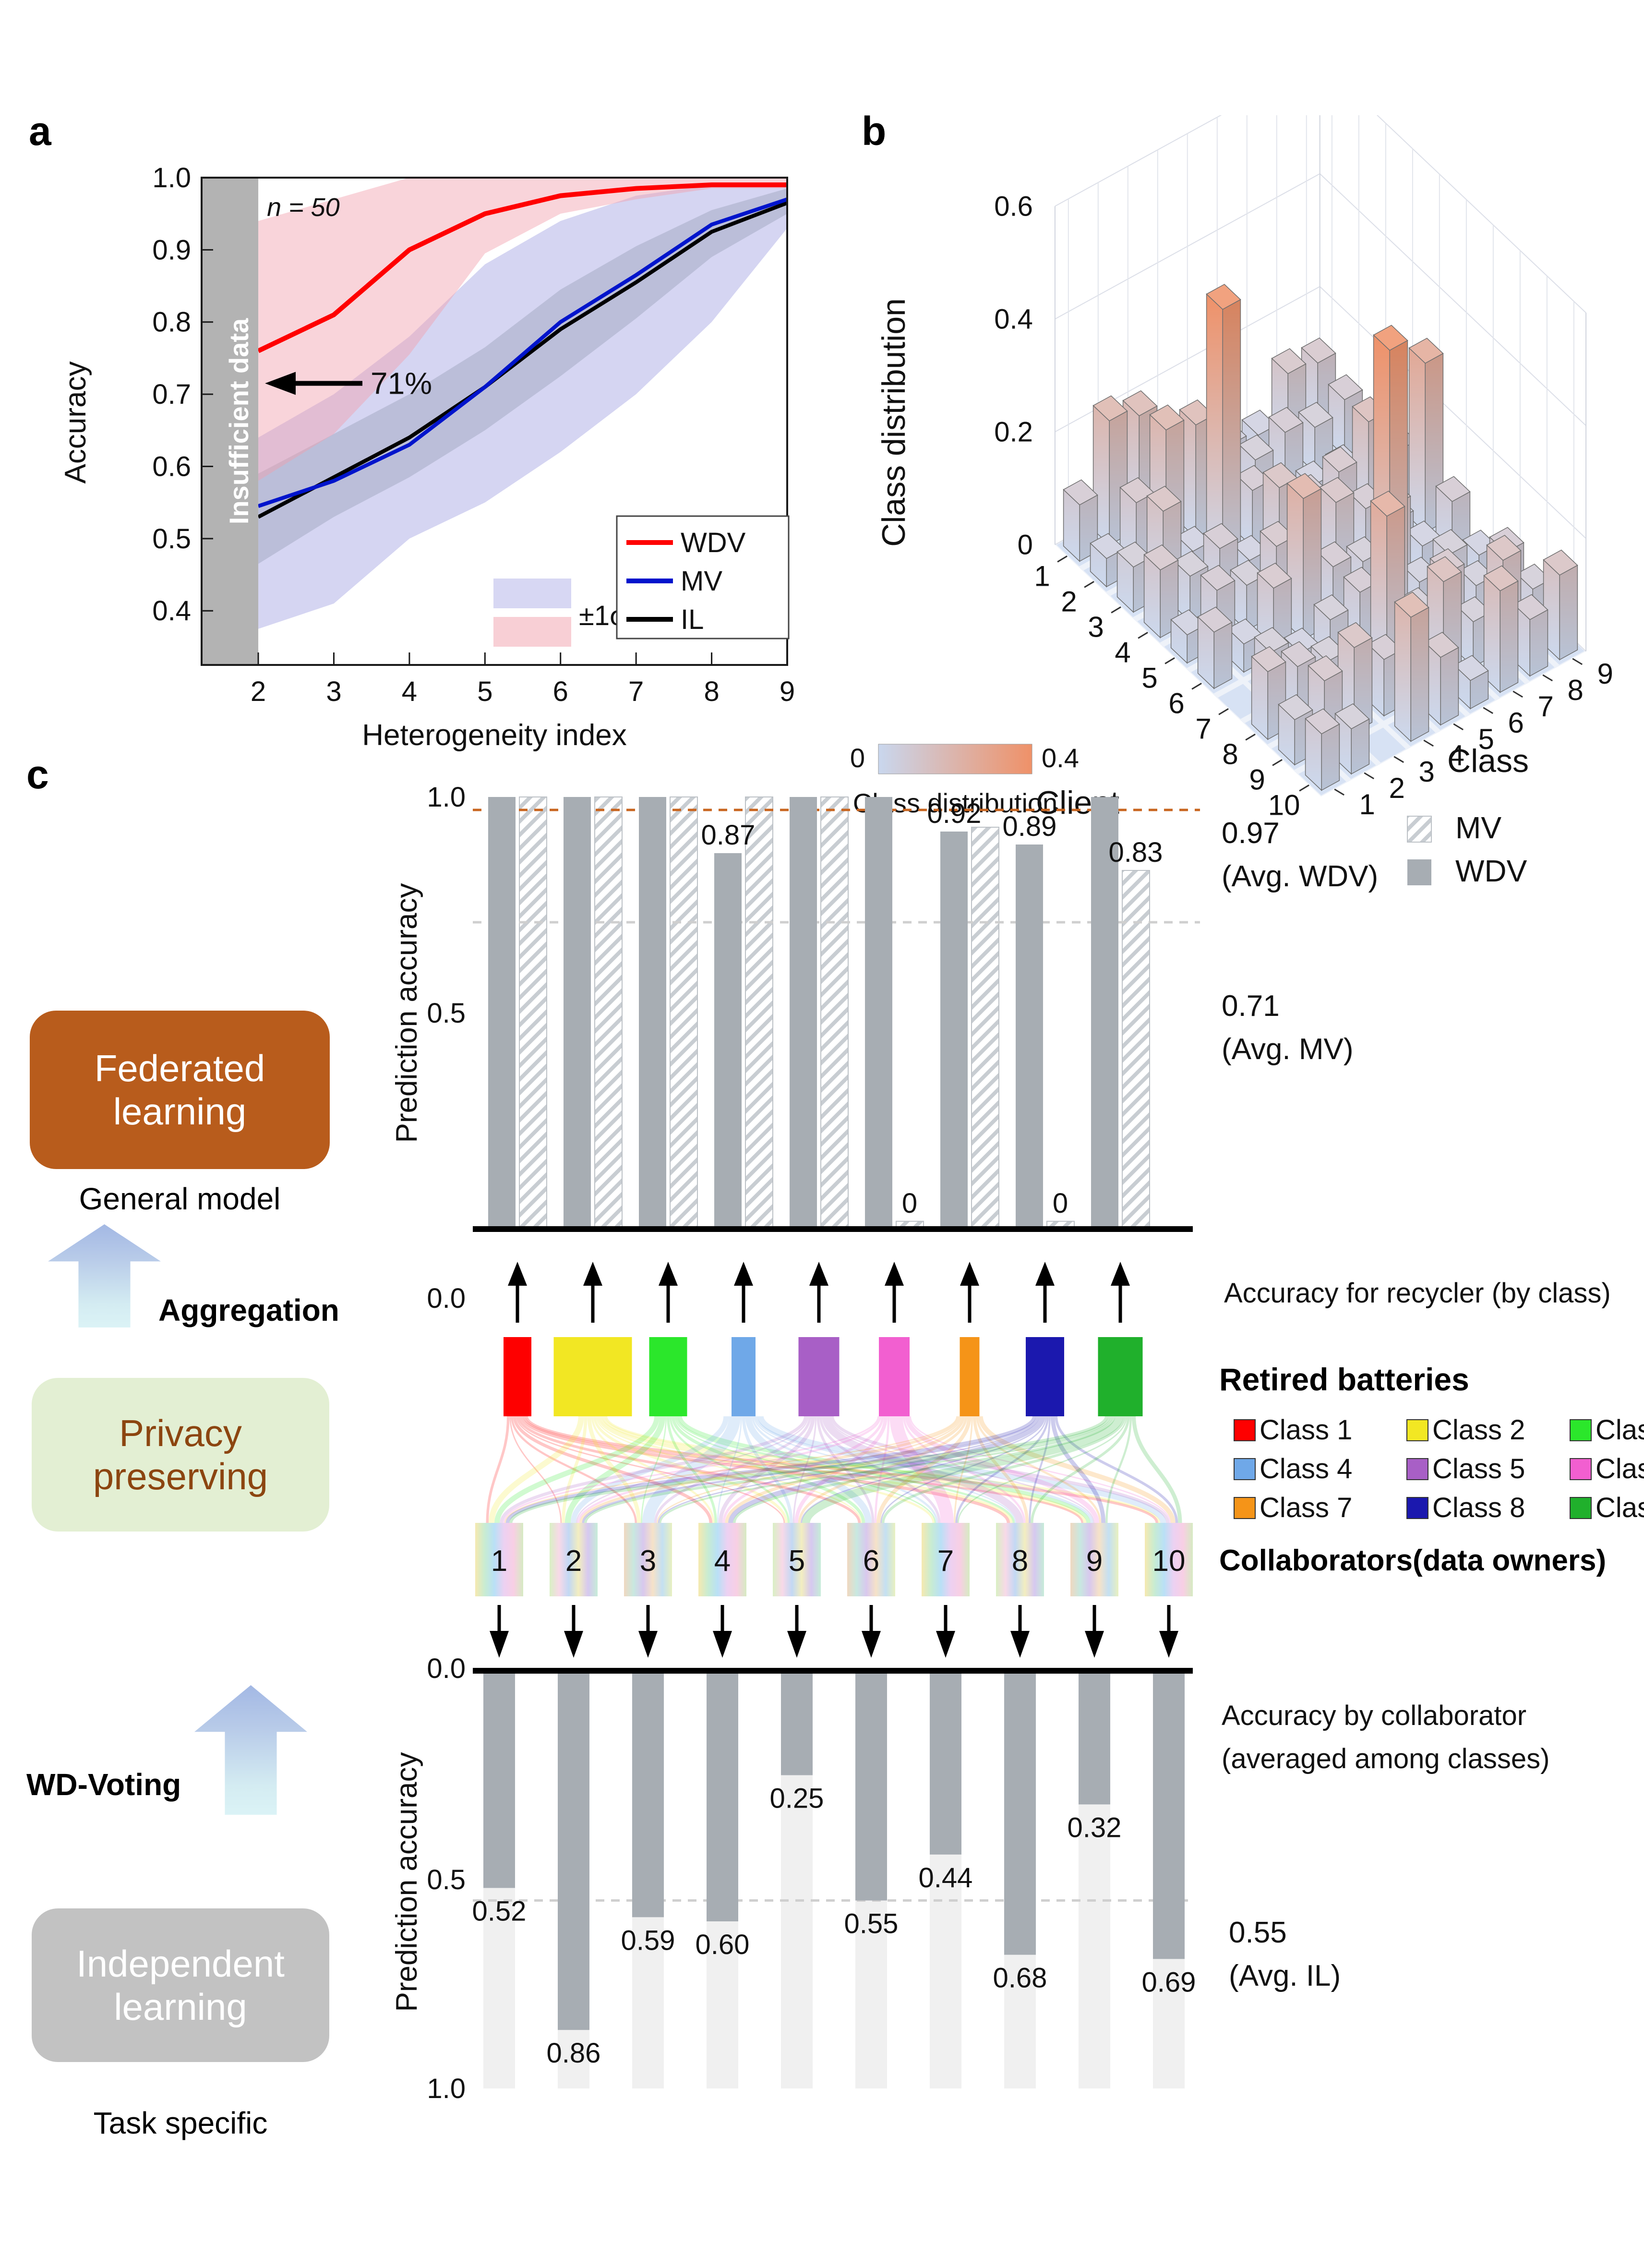 The image size is (1644, 2268). Describe the element at coordinates (1095, 1827) in the screenshot. I see `bar-value-label: 0.32` at that location.